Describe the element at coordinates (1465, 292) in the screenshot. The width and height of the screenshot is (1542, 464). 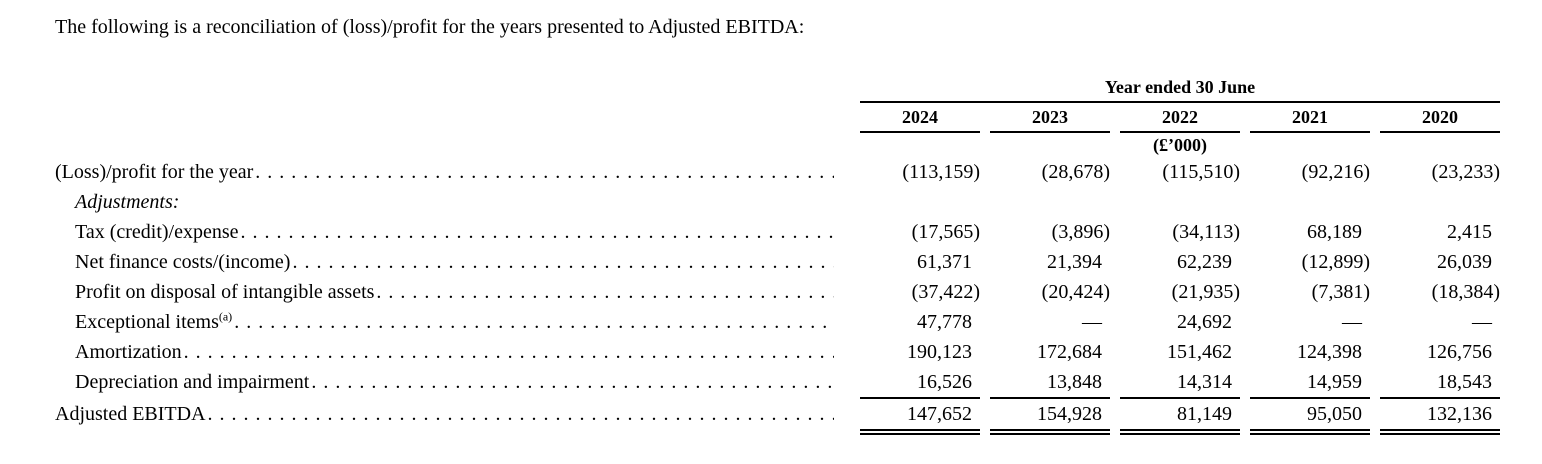
I see `value-cell: (18,384)` at that location.